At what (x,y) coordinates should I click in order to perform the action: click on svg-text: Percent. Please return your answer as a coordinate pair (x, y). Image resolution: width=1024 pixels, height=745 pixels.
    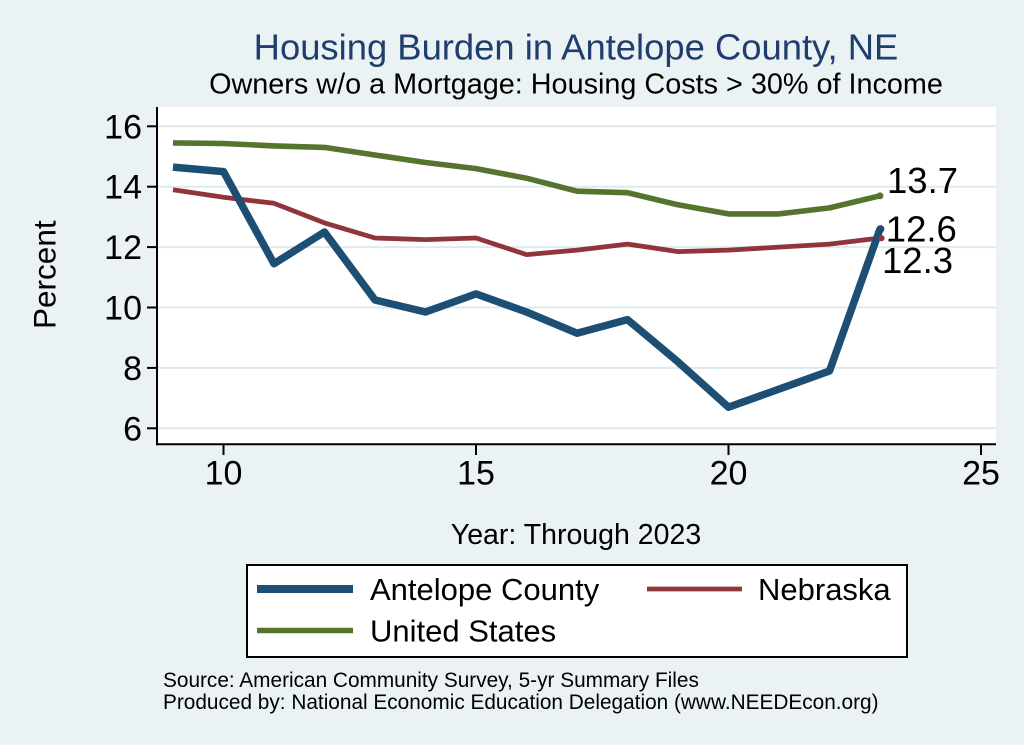
    Looking at the image, I should click on (45, 274).